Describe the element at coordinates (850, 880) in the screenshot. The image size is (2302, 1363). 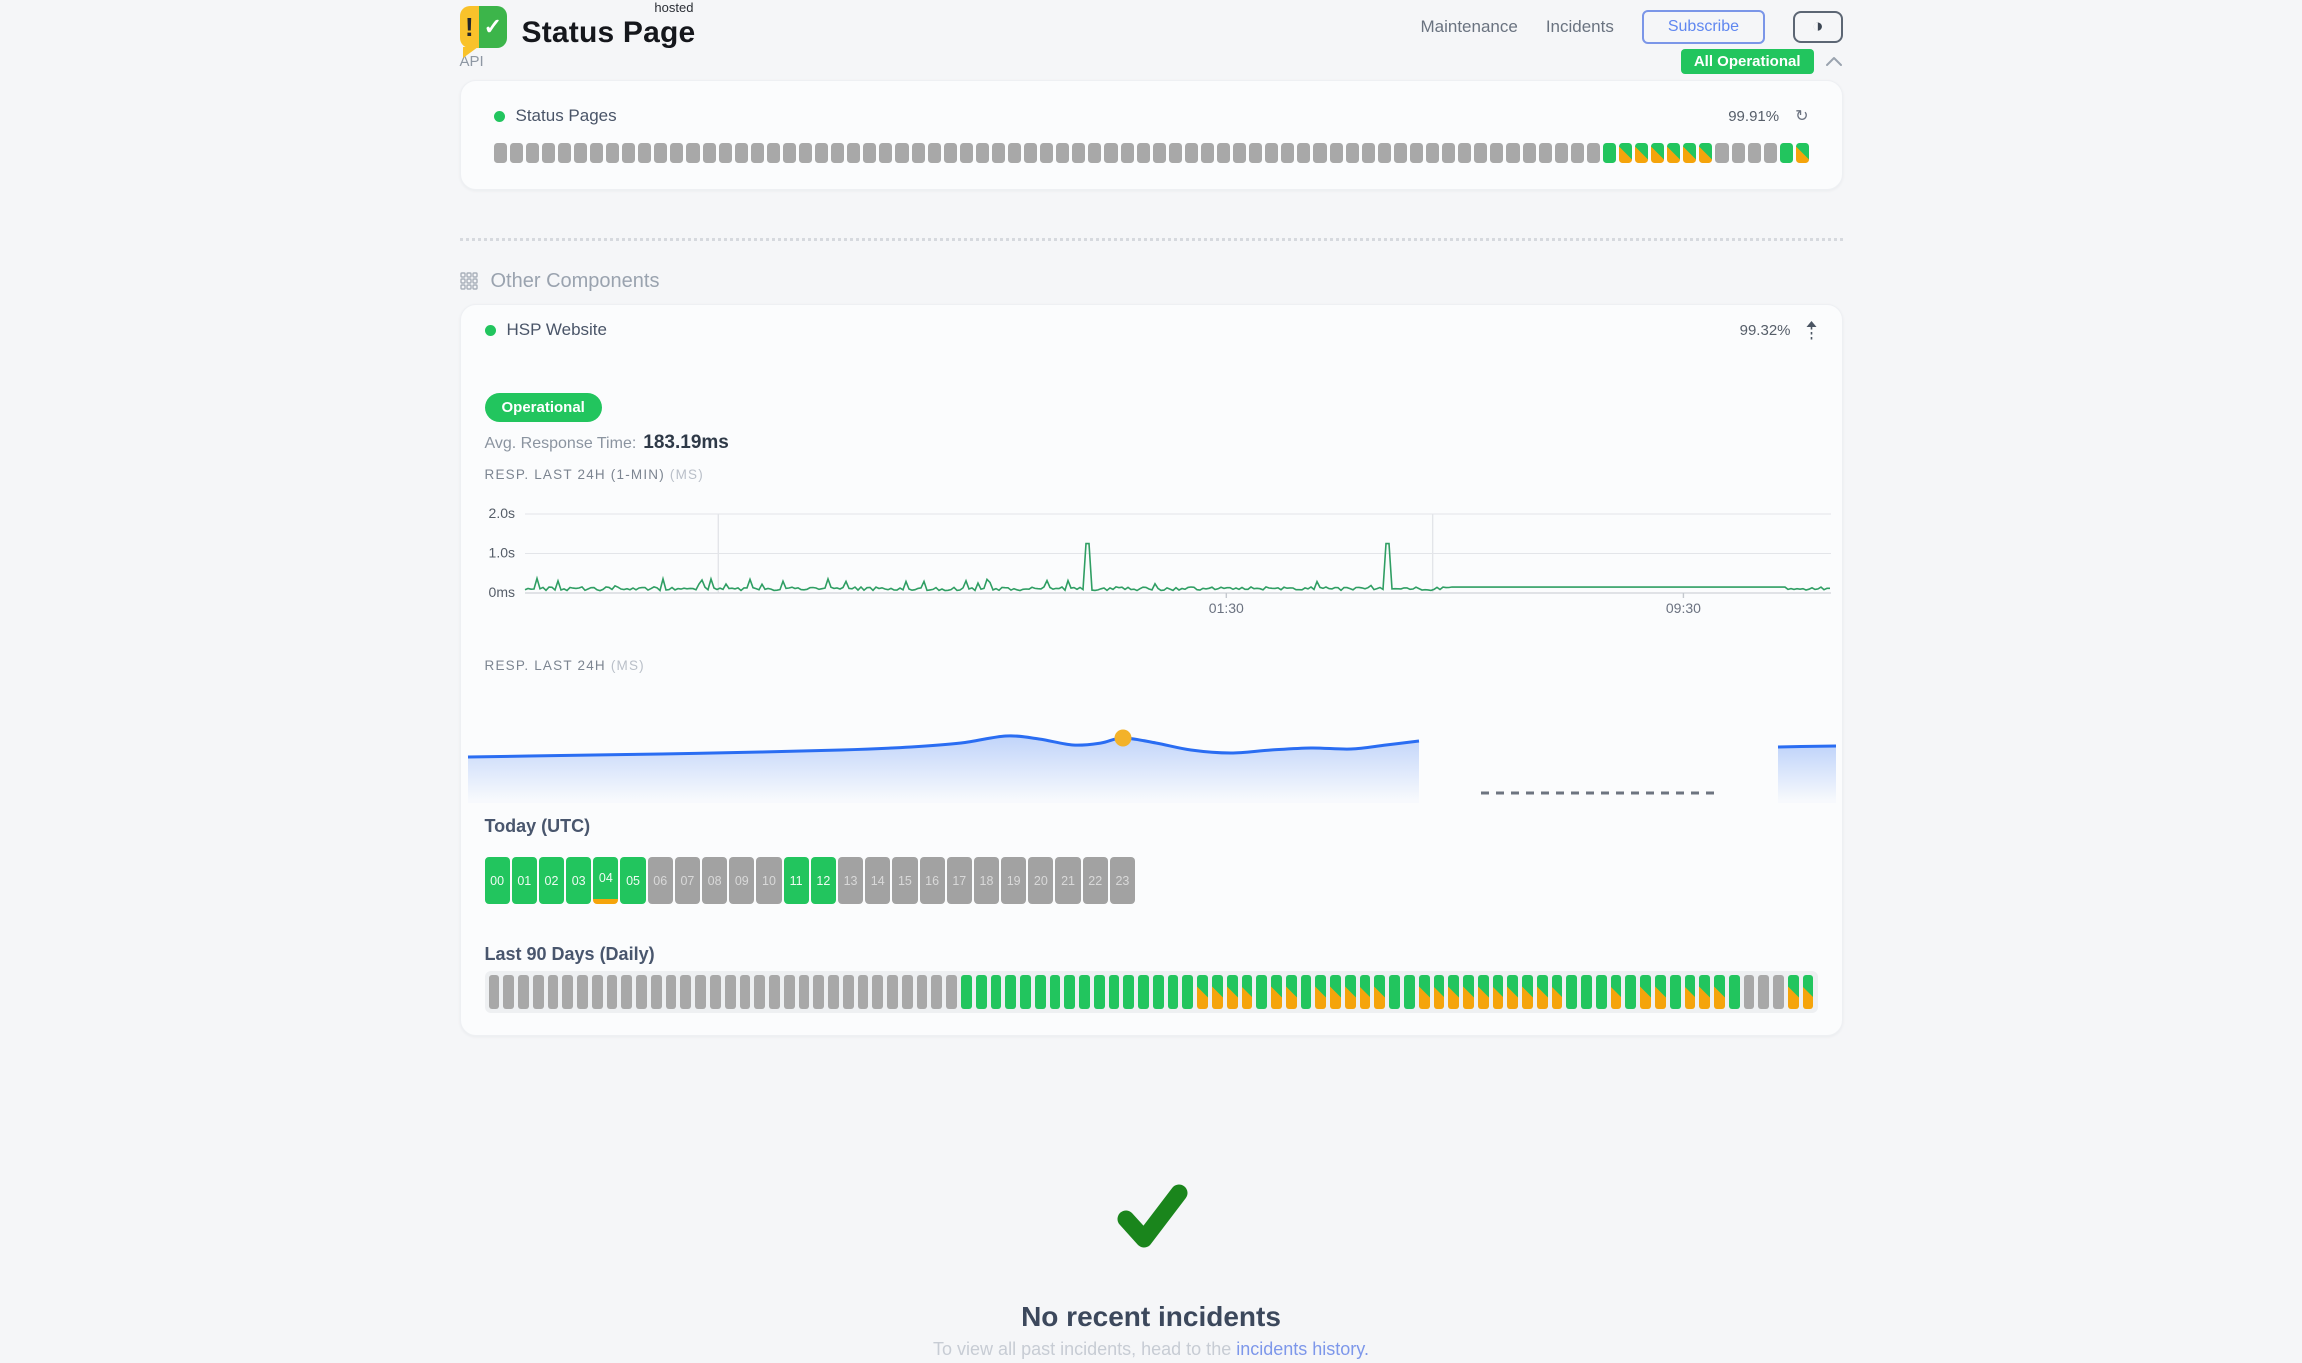
I see `hour-cell: 13` at that location.